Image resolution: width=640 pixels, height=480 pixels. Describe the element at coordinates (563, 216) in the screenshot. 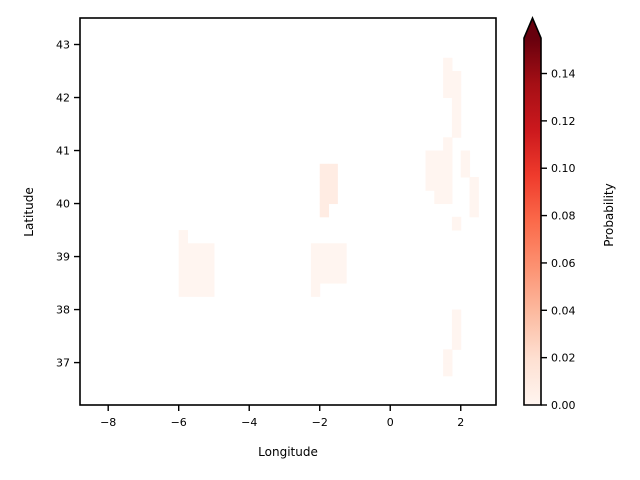

I see `colorbar-tick-label: 0.08` at that location.